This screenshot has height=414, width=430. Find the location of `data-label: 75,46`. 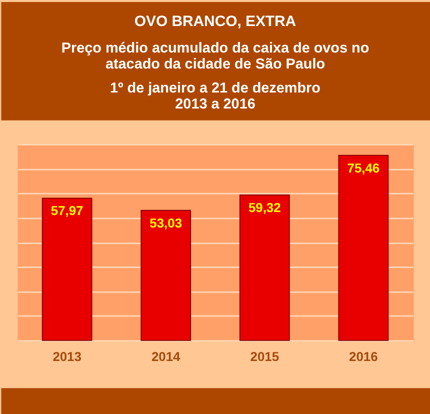

data-label: 75,46 is located at coordinates (363, 168).